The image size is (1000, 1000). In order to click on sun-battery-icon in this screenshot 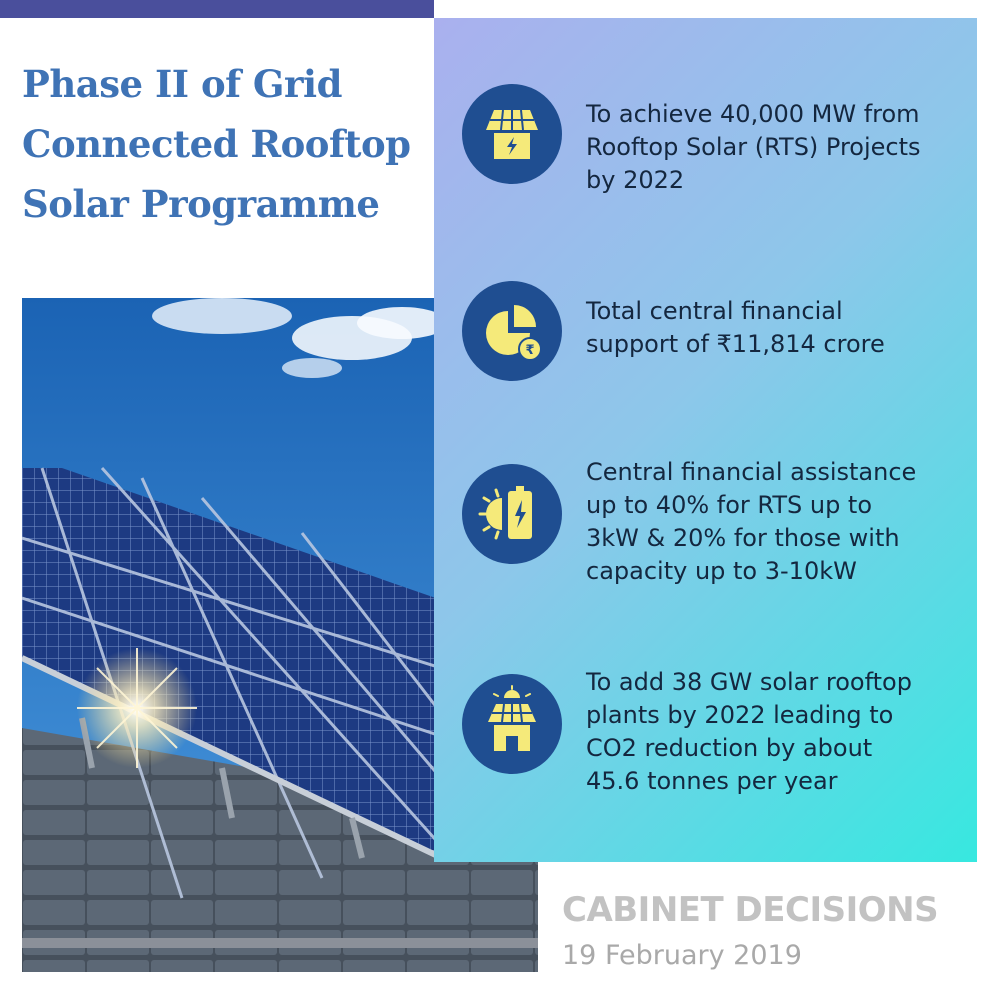, I will do `click(512, 514)`.